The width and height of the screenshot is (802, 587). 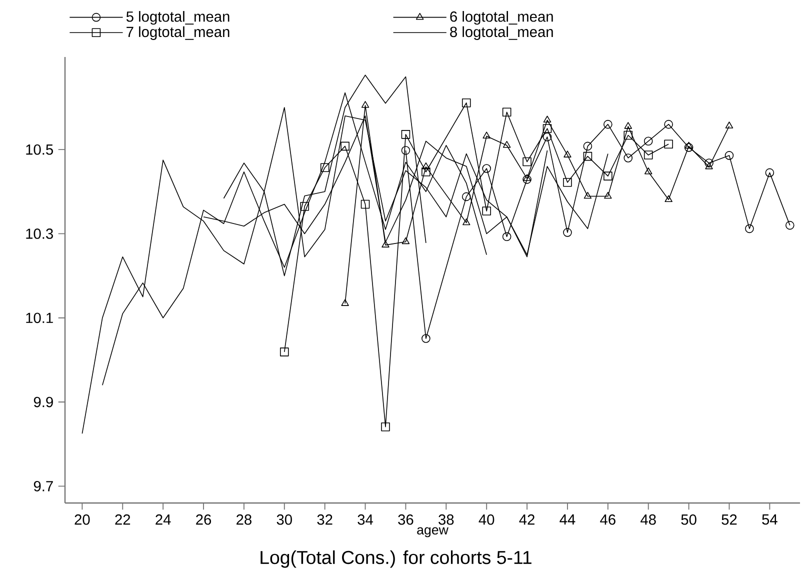 I want to click on x-axis-title: agew, so click(x=432, y=532).